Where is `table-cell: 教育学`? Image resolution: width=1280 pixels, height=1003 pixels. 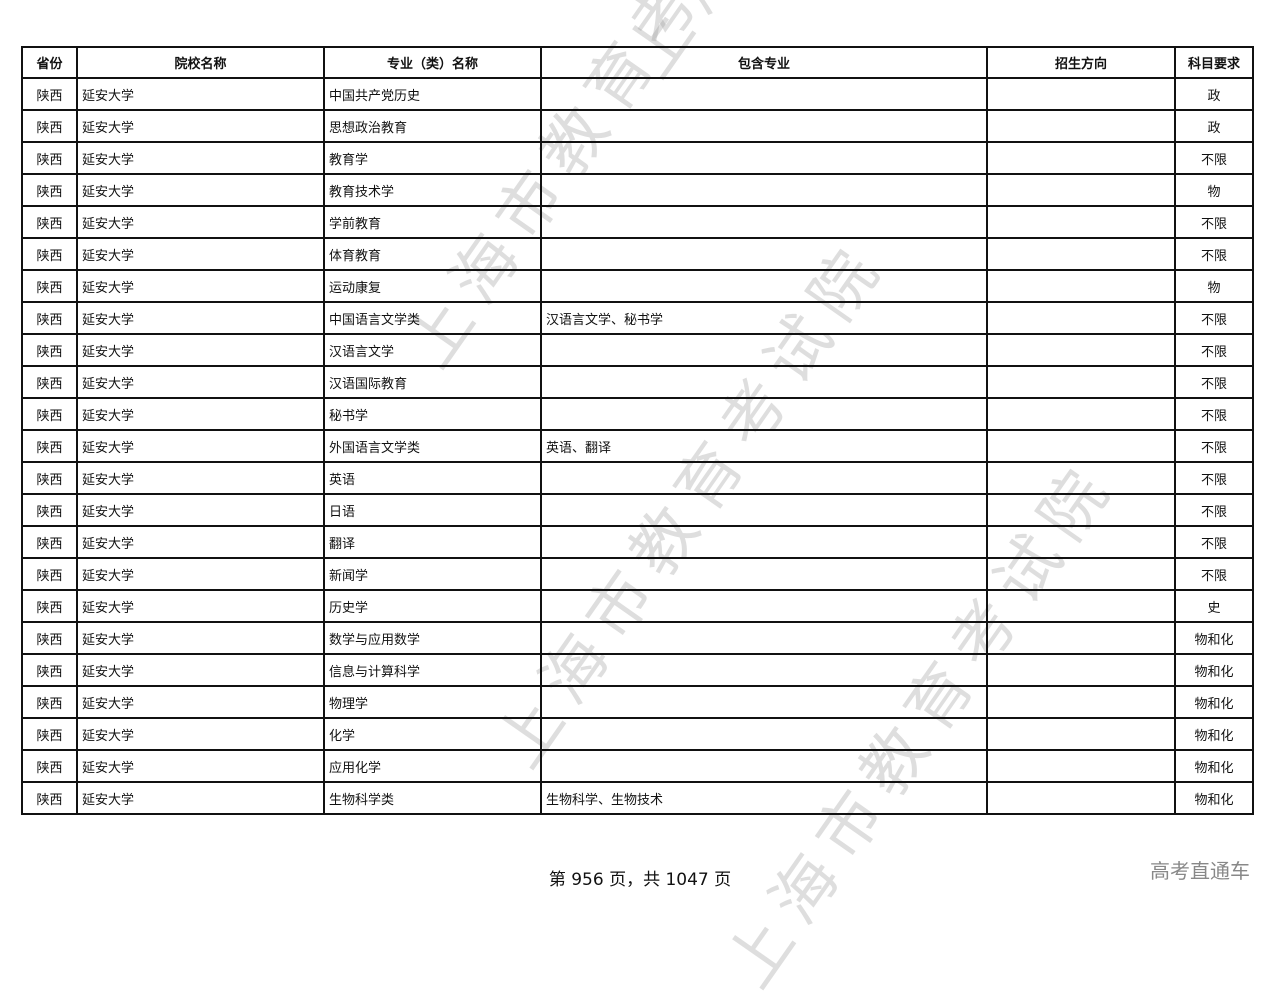 table-cell: 教育学 is located at coordinates (432, 158).